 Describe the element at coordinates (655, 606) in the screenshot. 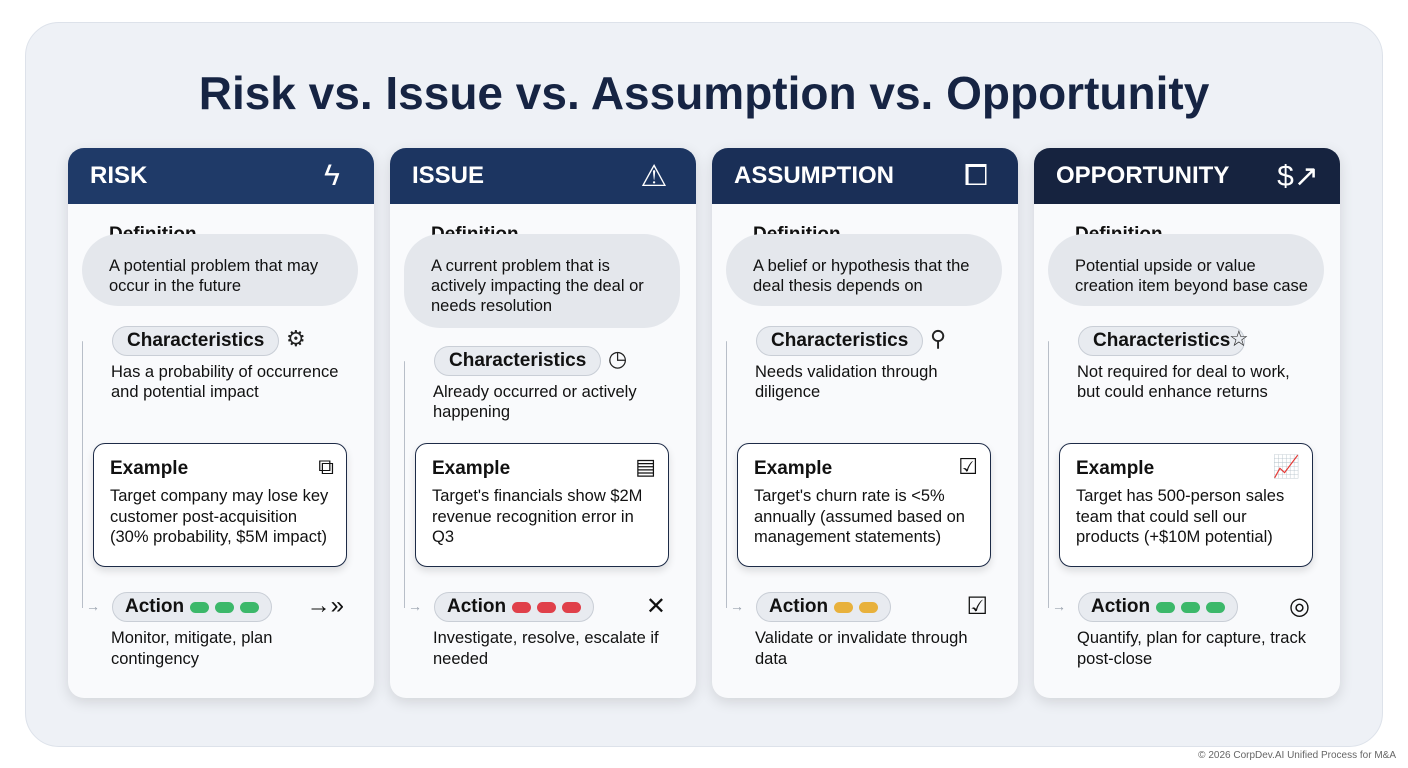

I see `tools-icon: ✕` at that location.